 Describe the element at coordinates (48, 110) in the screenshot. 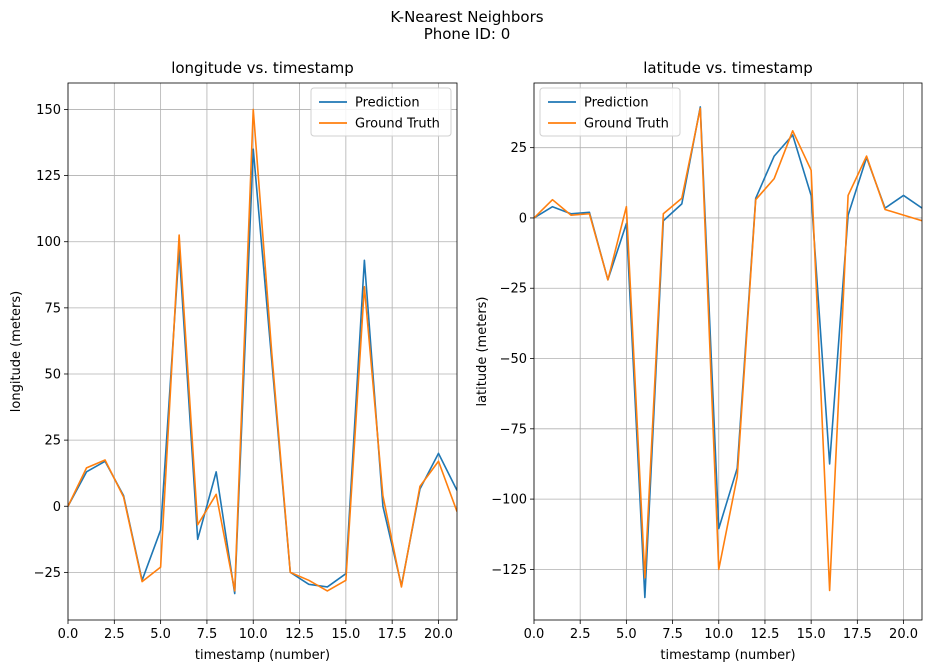

I see `y-tick-label: 150` at that location.